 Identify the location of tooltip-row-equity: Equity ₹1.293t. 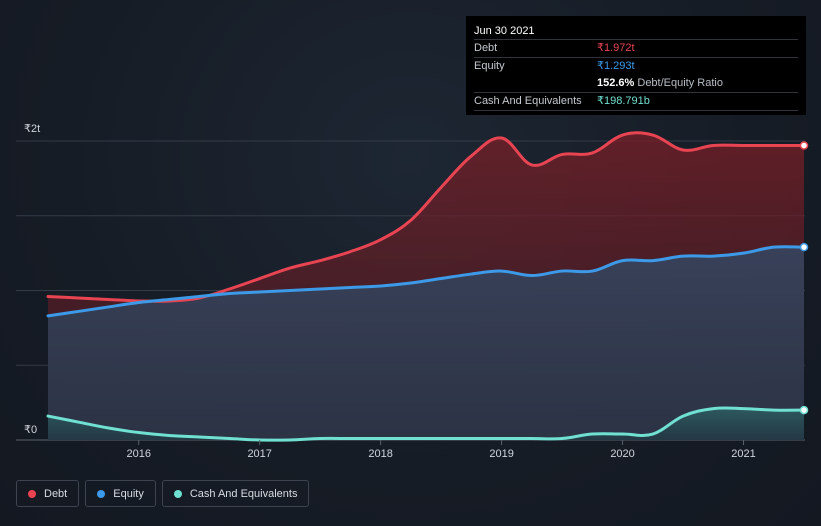
(636, 66).